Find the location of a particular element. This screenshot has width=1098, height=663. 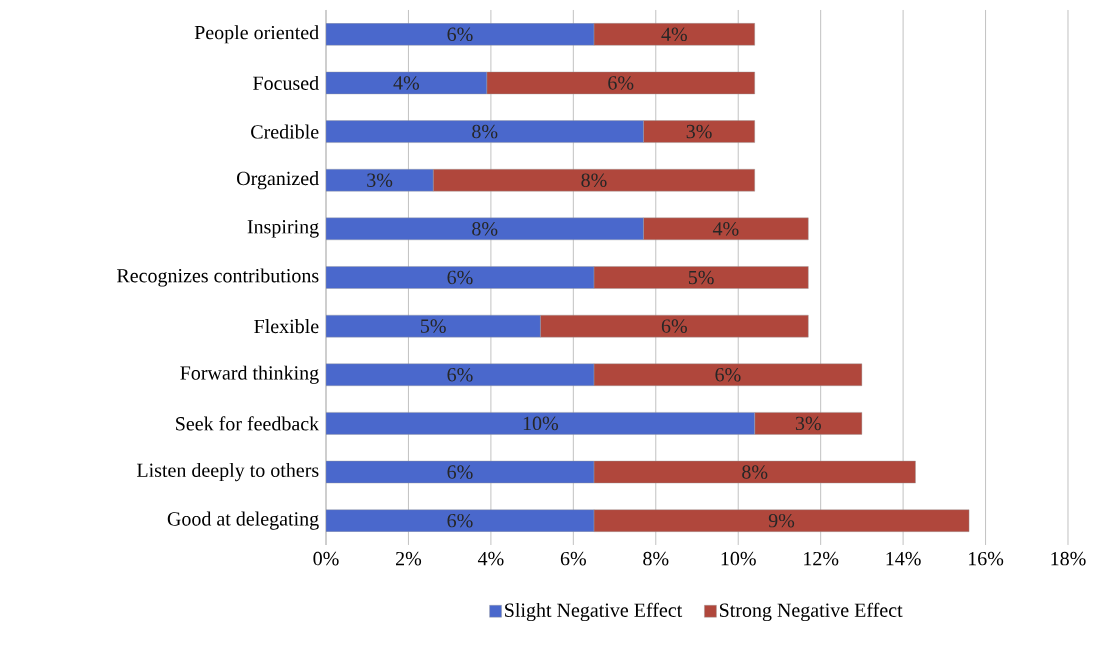

y-tick-label: Credible is located at coordinates (285, 131).